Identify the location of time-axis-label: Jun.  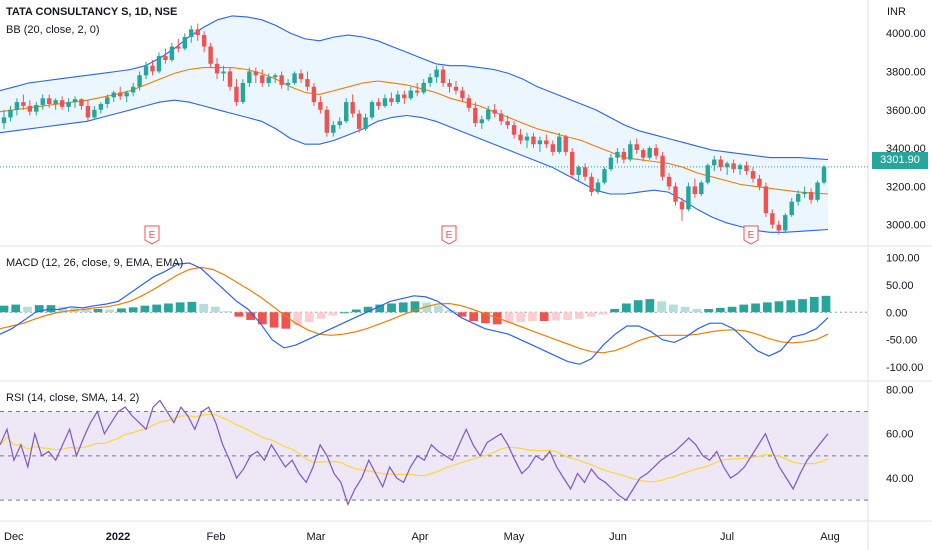
(618, 537).